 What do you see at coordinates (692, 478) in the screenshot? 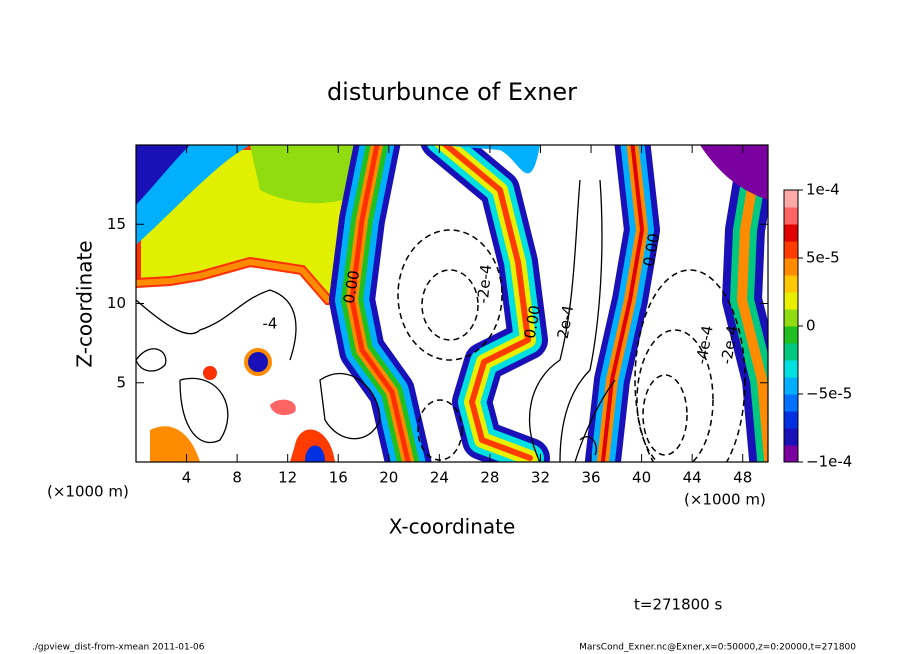
I see `x-tick-label: 44` at bounding box center [692, 478].